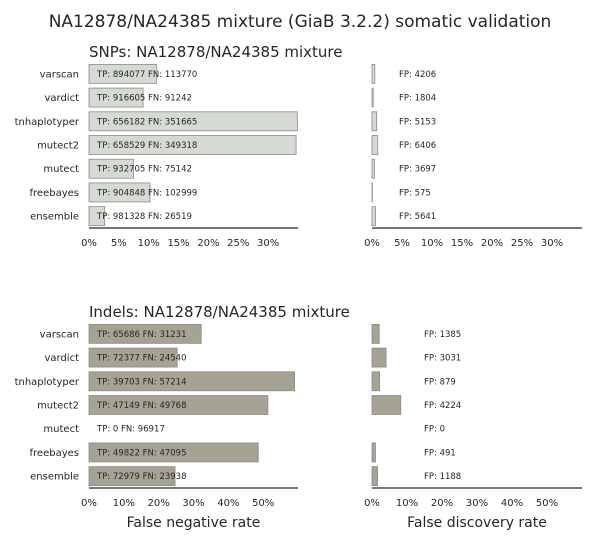 This screenshot has height=550, width=600. Describe the element at coordinates (417, 146) in the screenshot. I see `bar-label: FP: 6406` at that location.